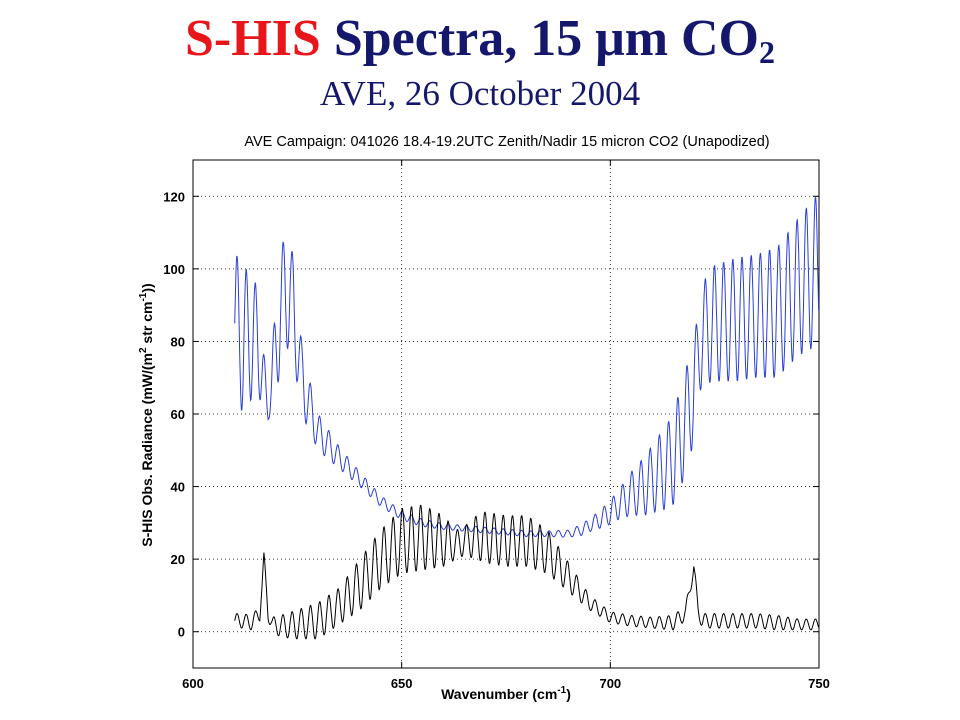  What do you see at coordinates (178, 487) in the screenshot?
I see `y-tick-label: 40` at bounding box center [178, 487].